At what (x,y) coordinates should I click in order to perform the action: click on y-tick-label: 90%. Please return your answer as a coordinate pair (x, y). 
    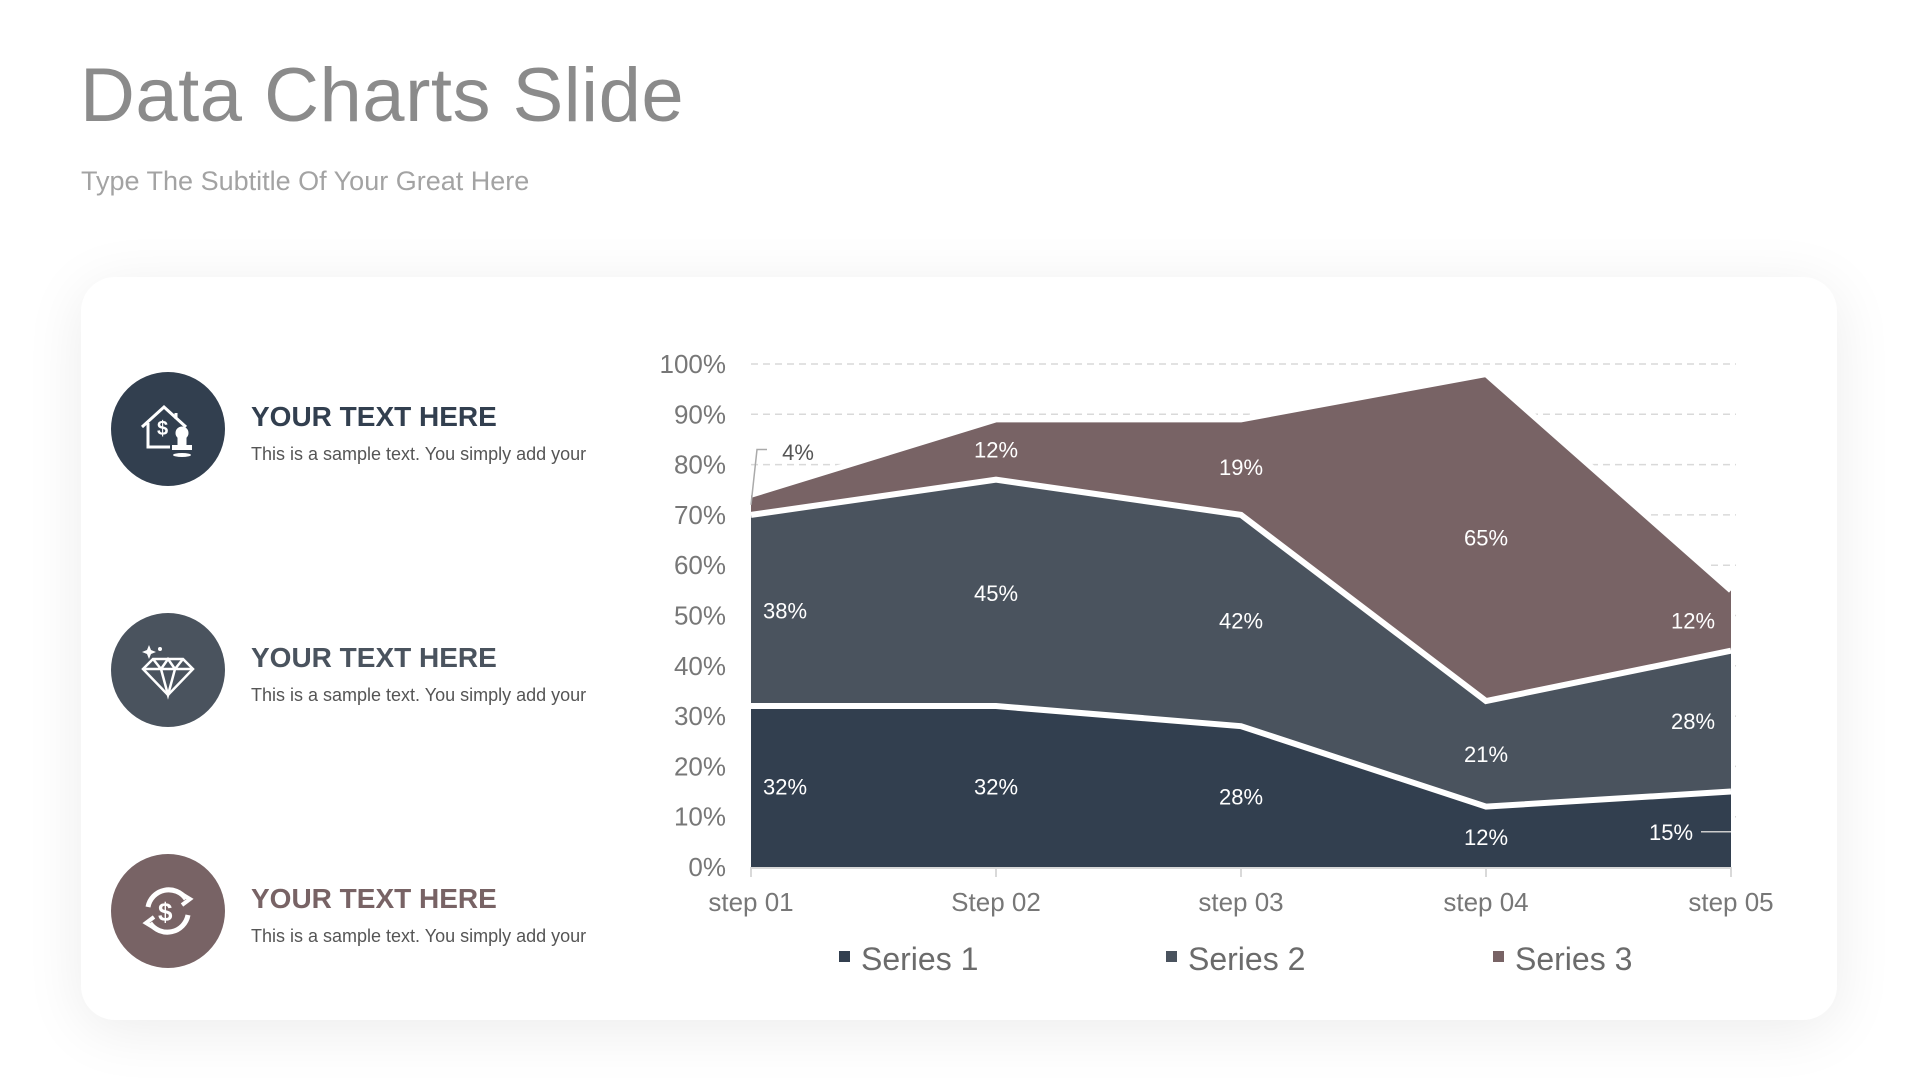
    Looking at the image, I should click on (700, 414).